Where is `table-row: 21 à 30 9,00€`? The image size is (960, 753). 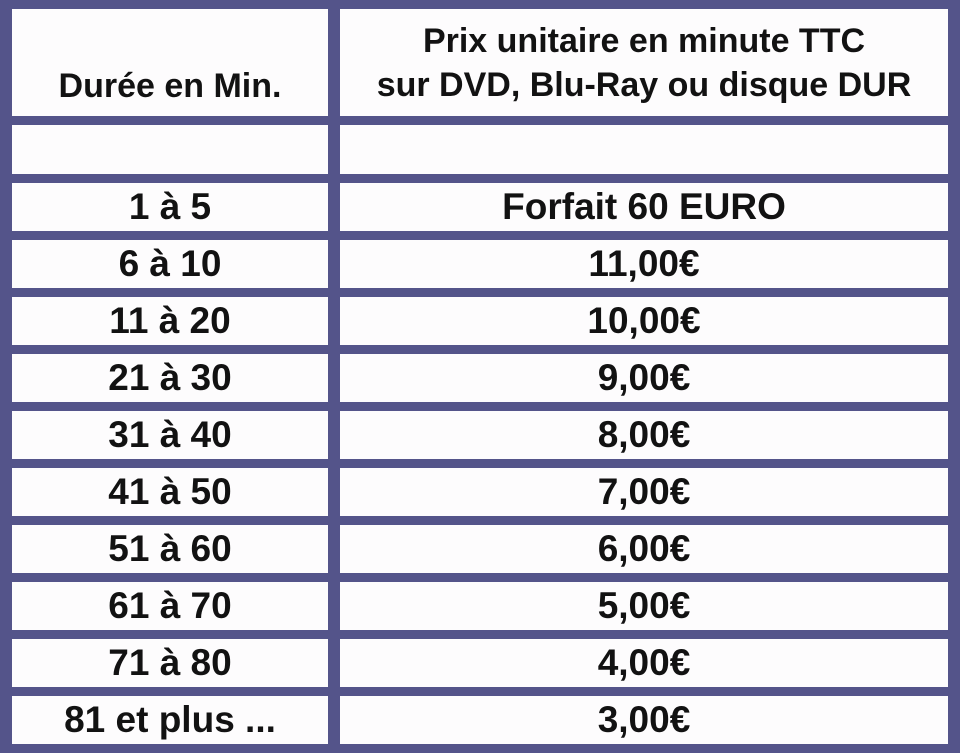 table-row: 21 à 30 9,00€ is located at coordinates (480, 378).